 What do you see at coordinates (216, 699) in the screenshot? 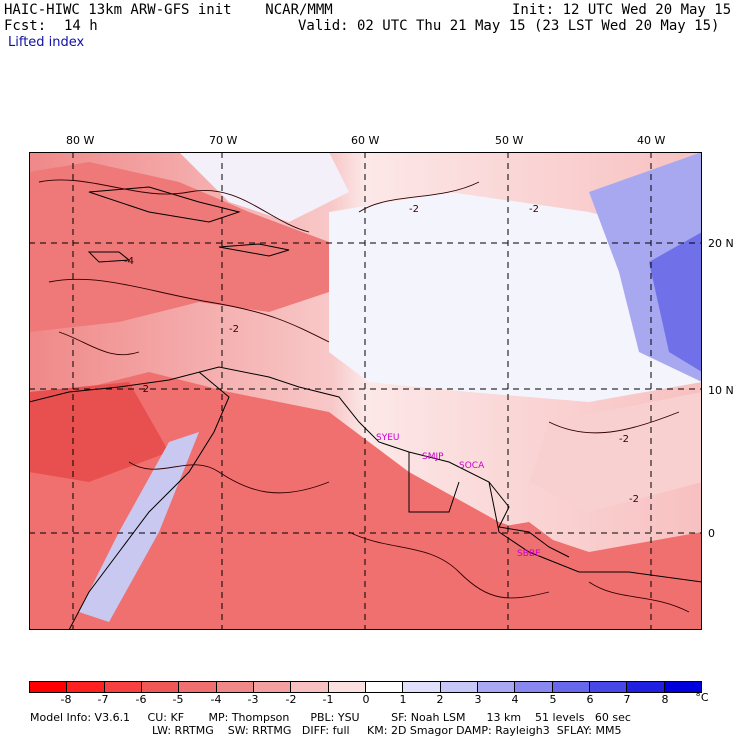
I see `tick-label: -4` at bounding box center [216, 699].